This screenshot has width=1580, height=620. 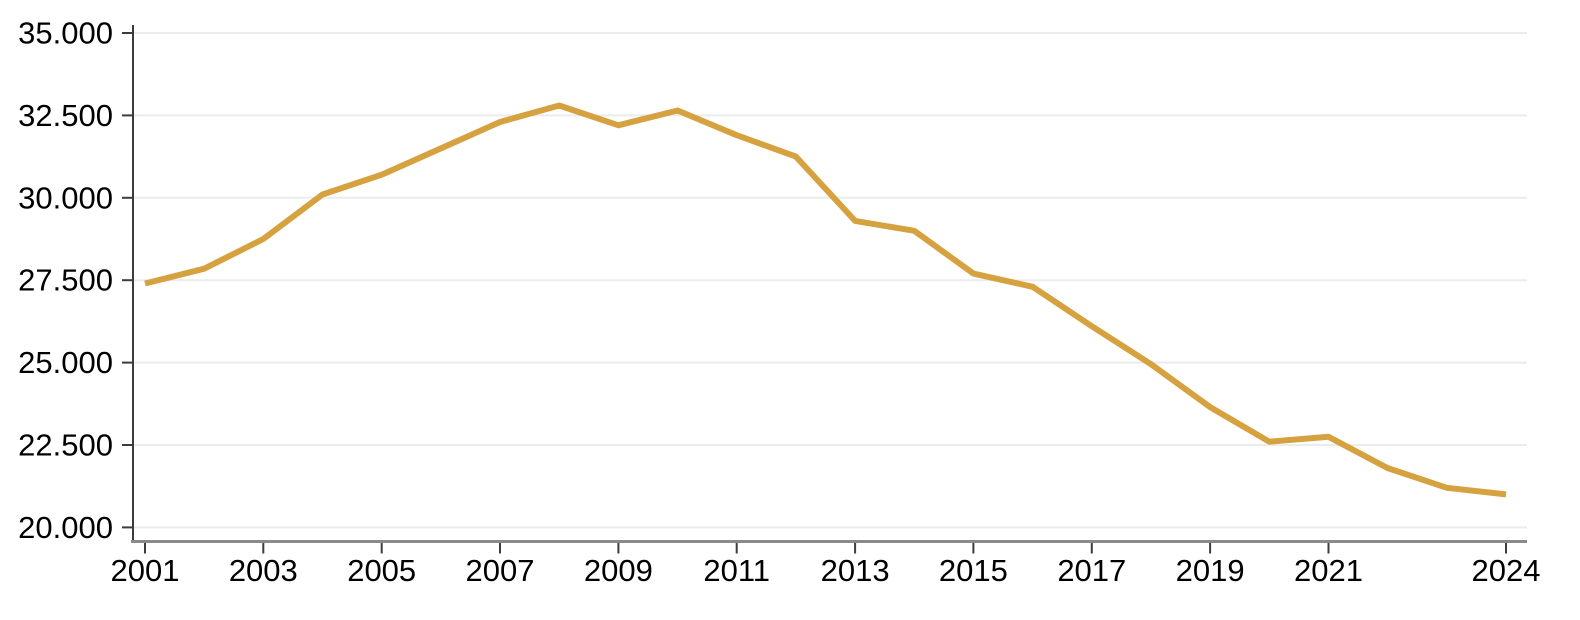 What do you see at coordinates (65, 115) in the screenshot?
I see `y-axis-label: 32.500` at bounding box center [65, 115].